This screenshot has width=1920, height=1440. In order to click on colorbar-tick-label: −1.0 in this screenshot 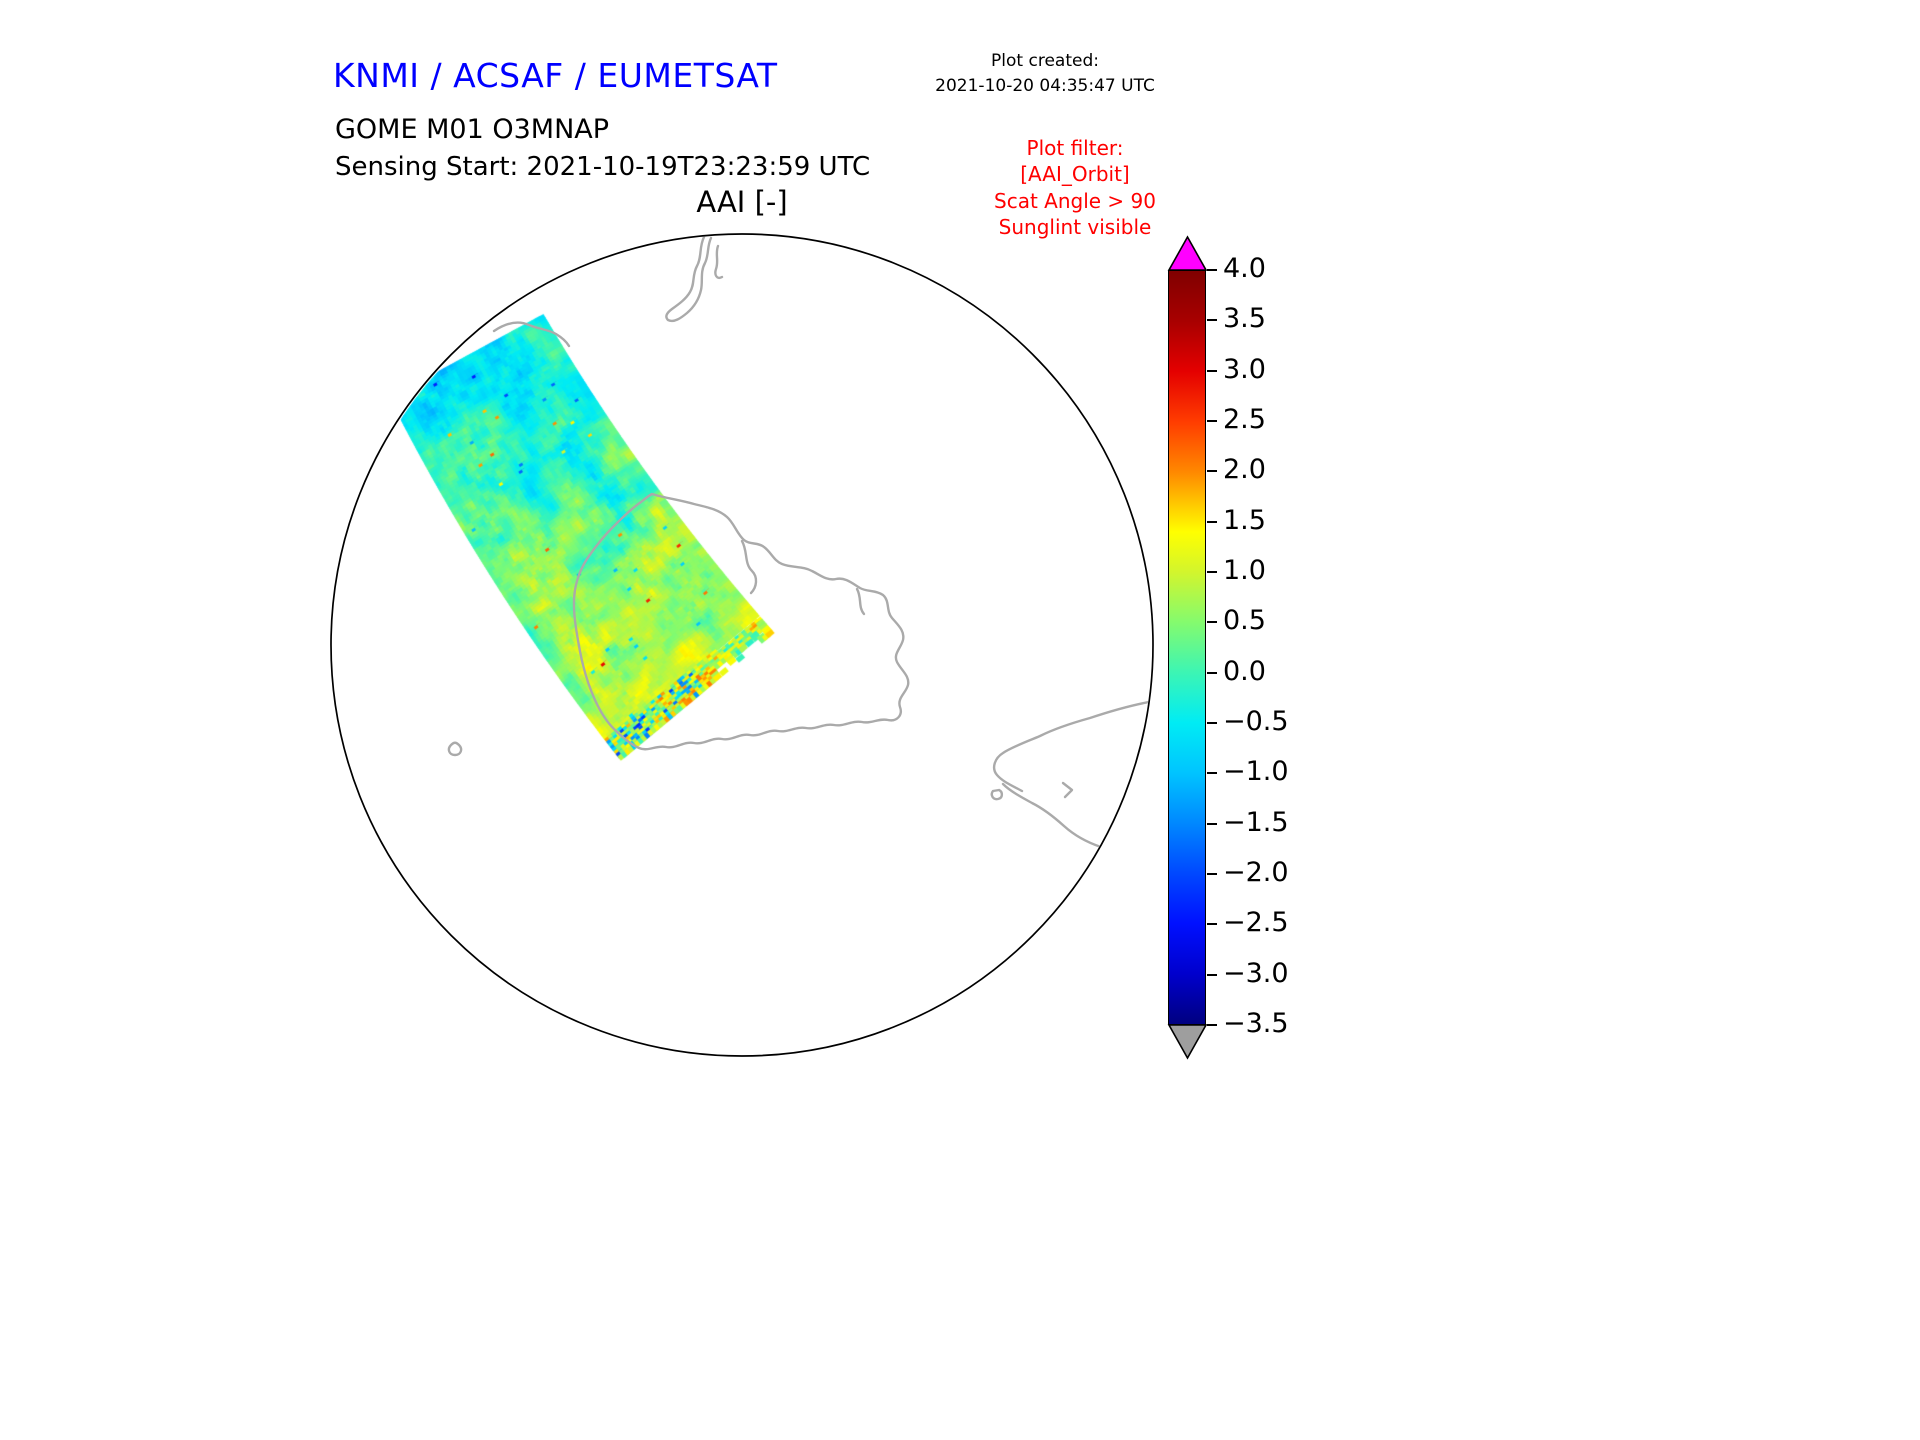, I will do `click(1256, 772)`.